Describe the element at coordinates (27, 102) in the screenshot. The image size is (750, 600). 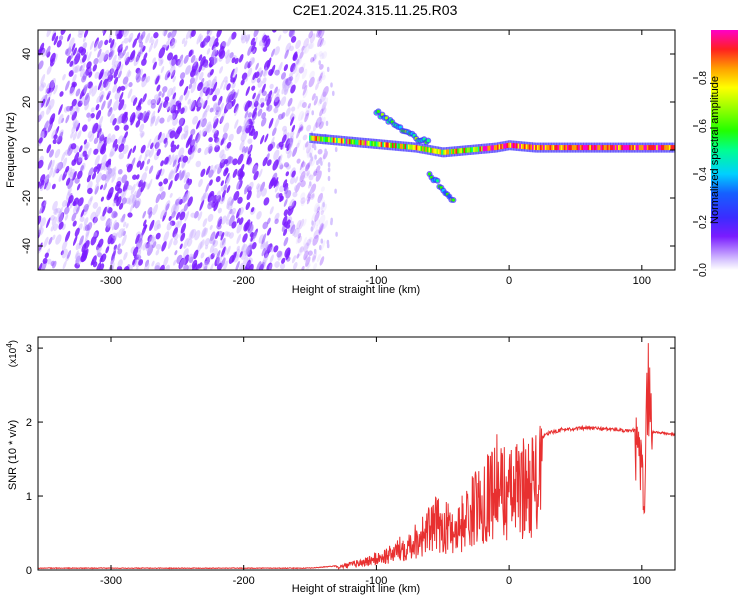
I see `y-tick-label: 20` at that location.